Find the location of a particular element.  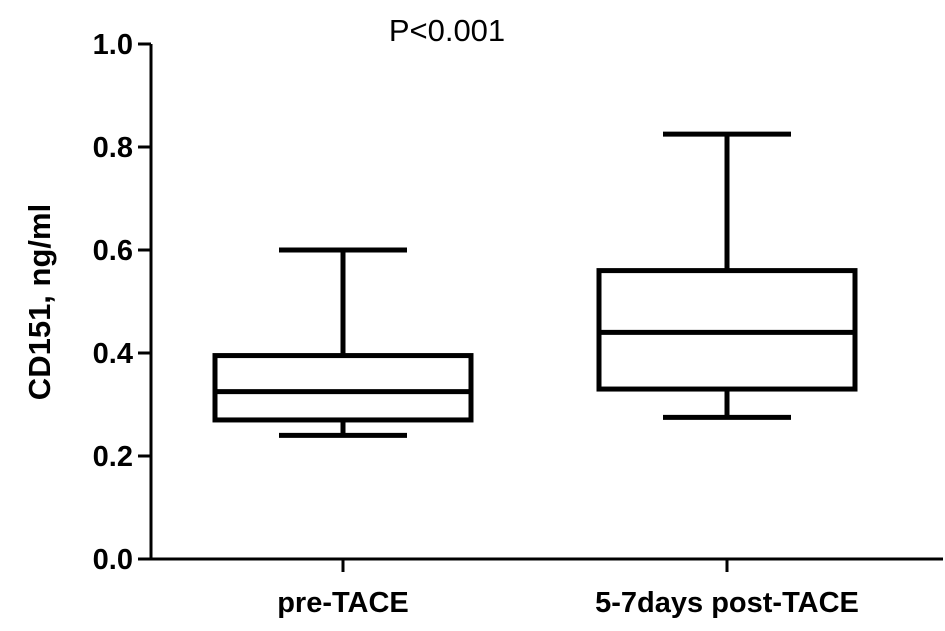

y-tick-label: 0.6 is located at coordinates (113, 251).